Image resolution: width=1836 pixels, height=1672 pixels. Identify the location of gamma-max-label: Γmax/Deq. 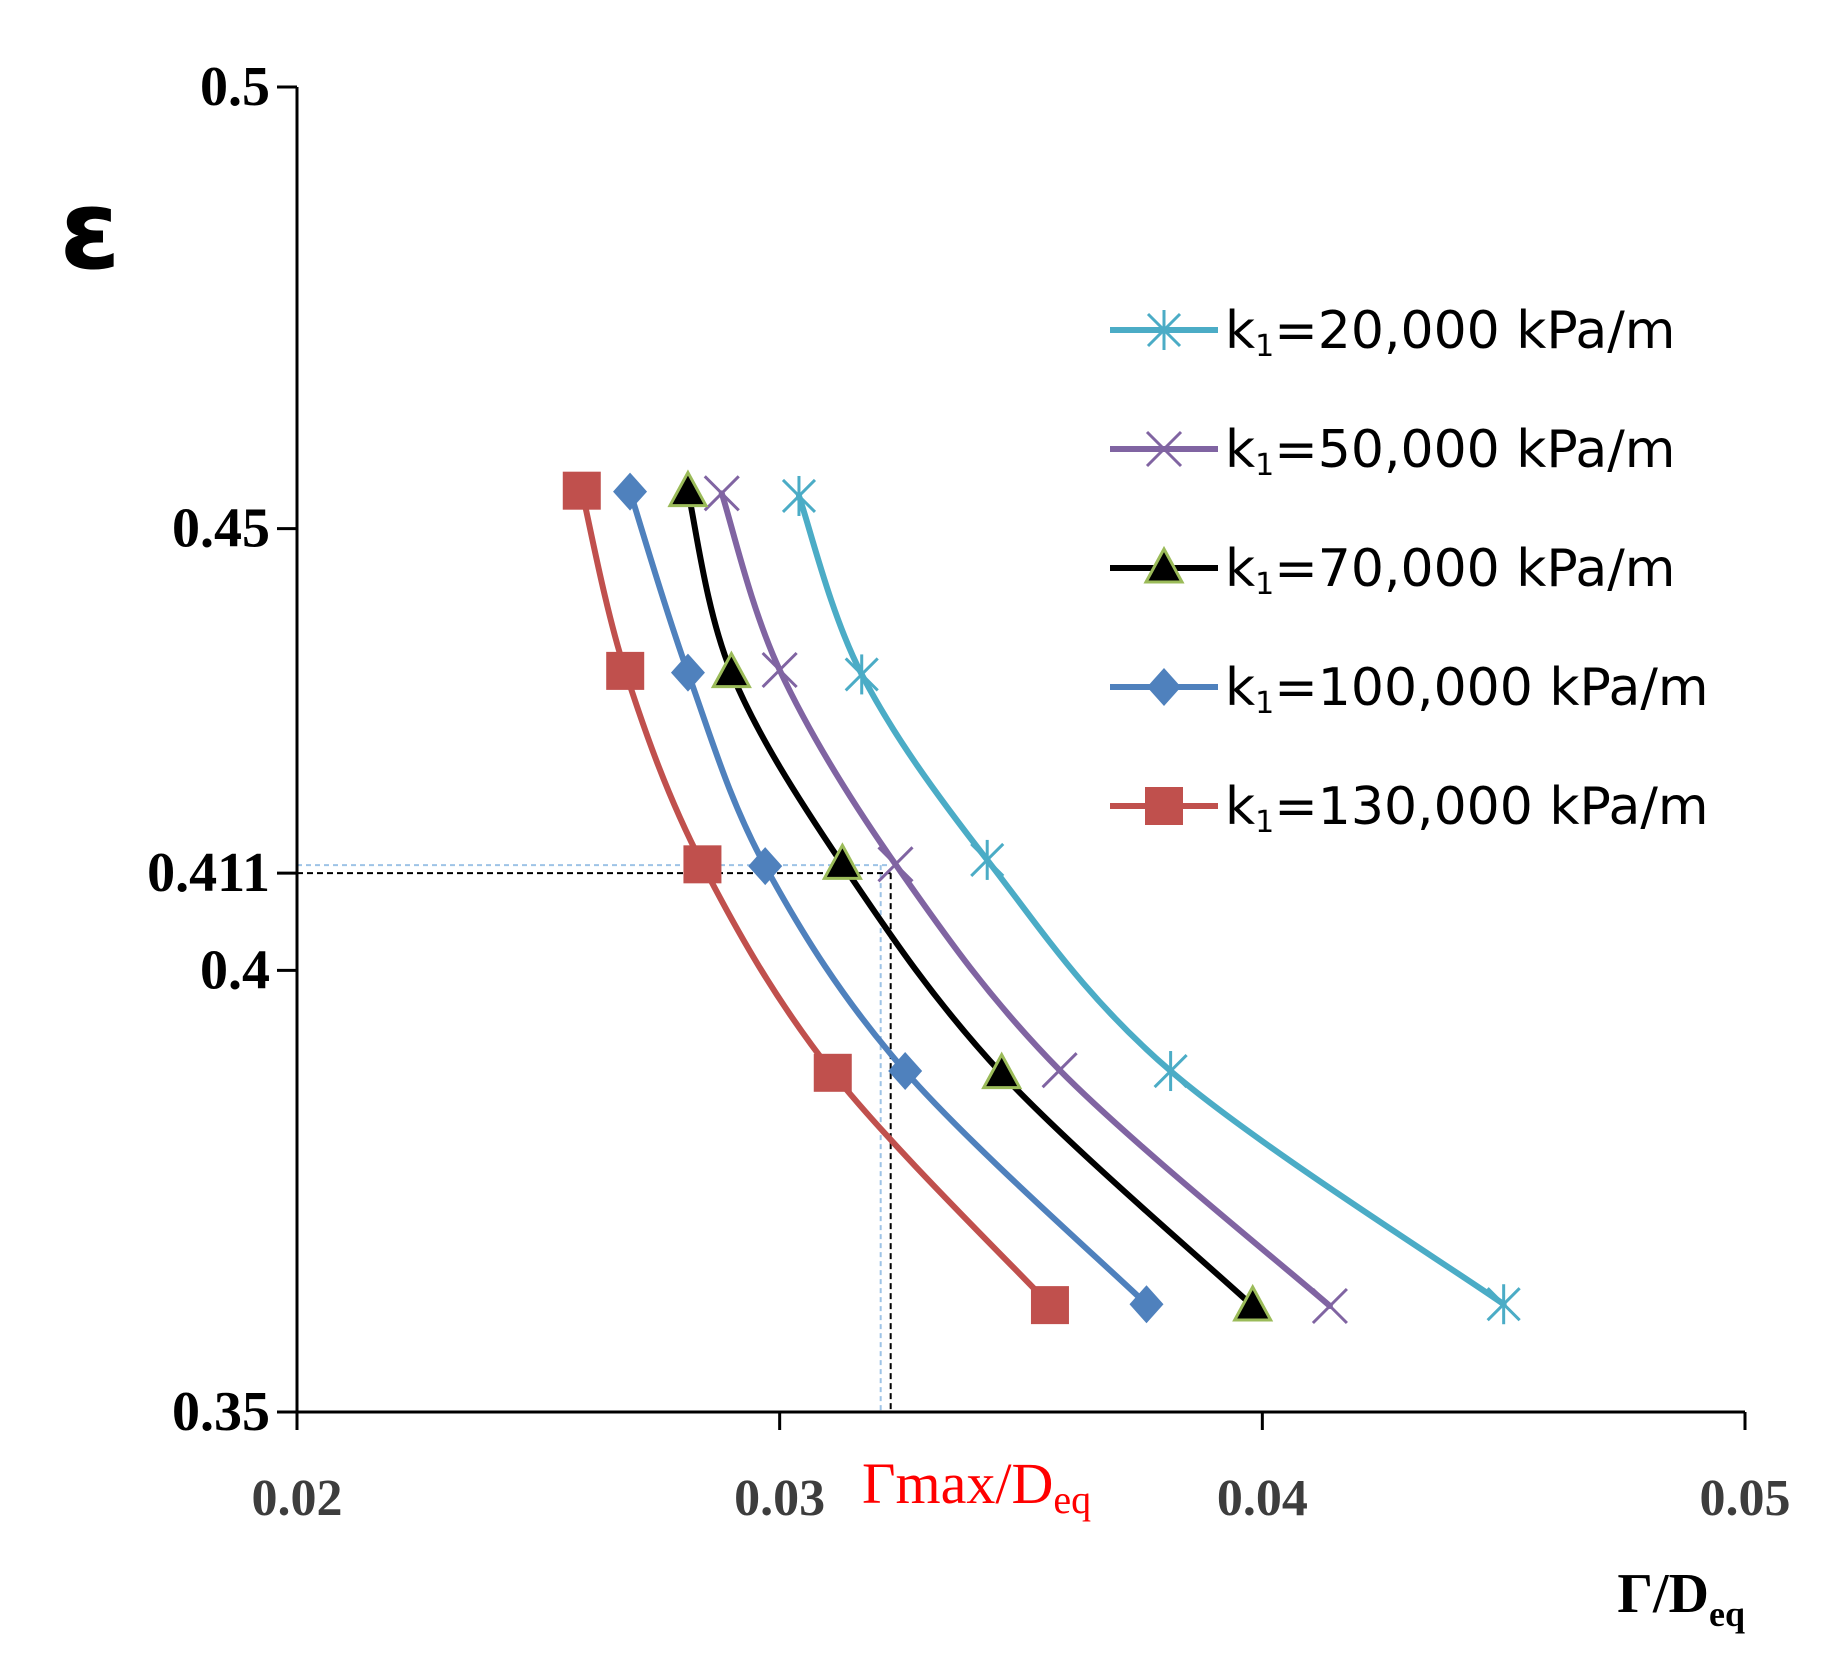
(976, 1486).